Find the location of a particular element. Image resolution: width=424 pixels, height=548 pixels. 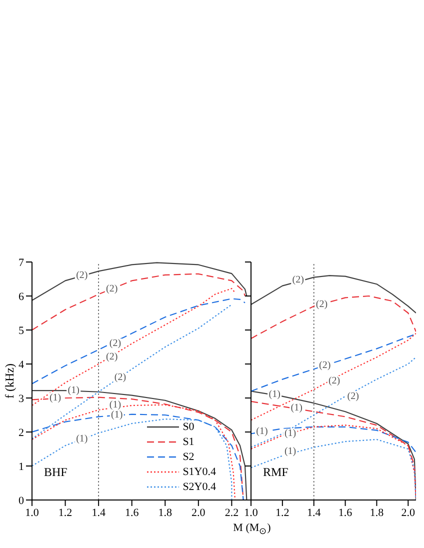

y-tick-label: 5 is located at coordinates (21, 330).